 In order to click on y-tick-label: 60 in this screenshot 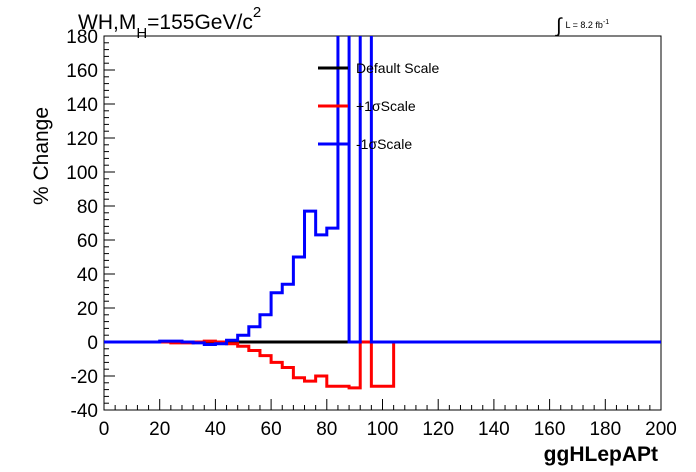, I will do `click(87, 241)`.